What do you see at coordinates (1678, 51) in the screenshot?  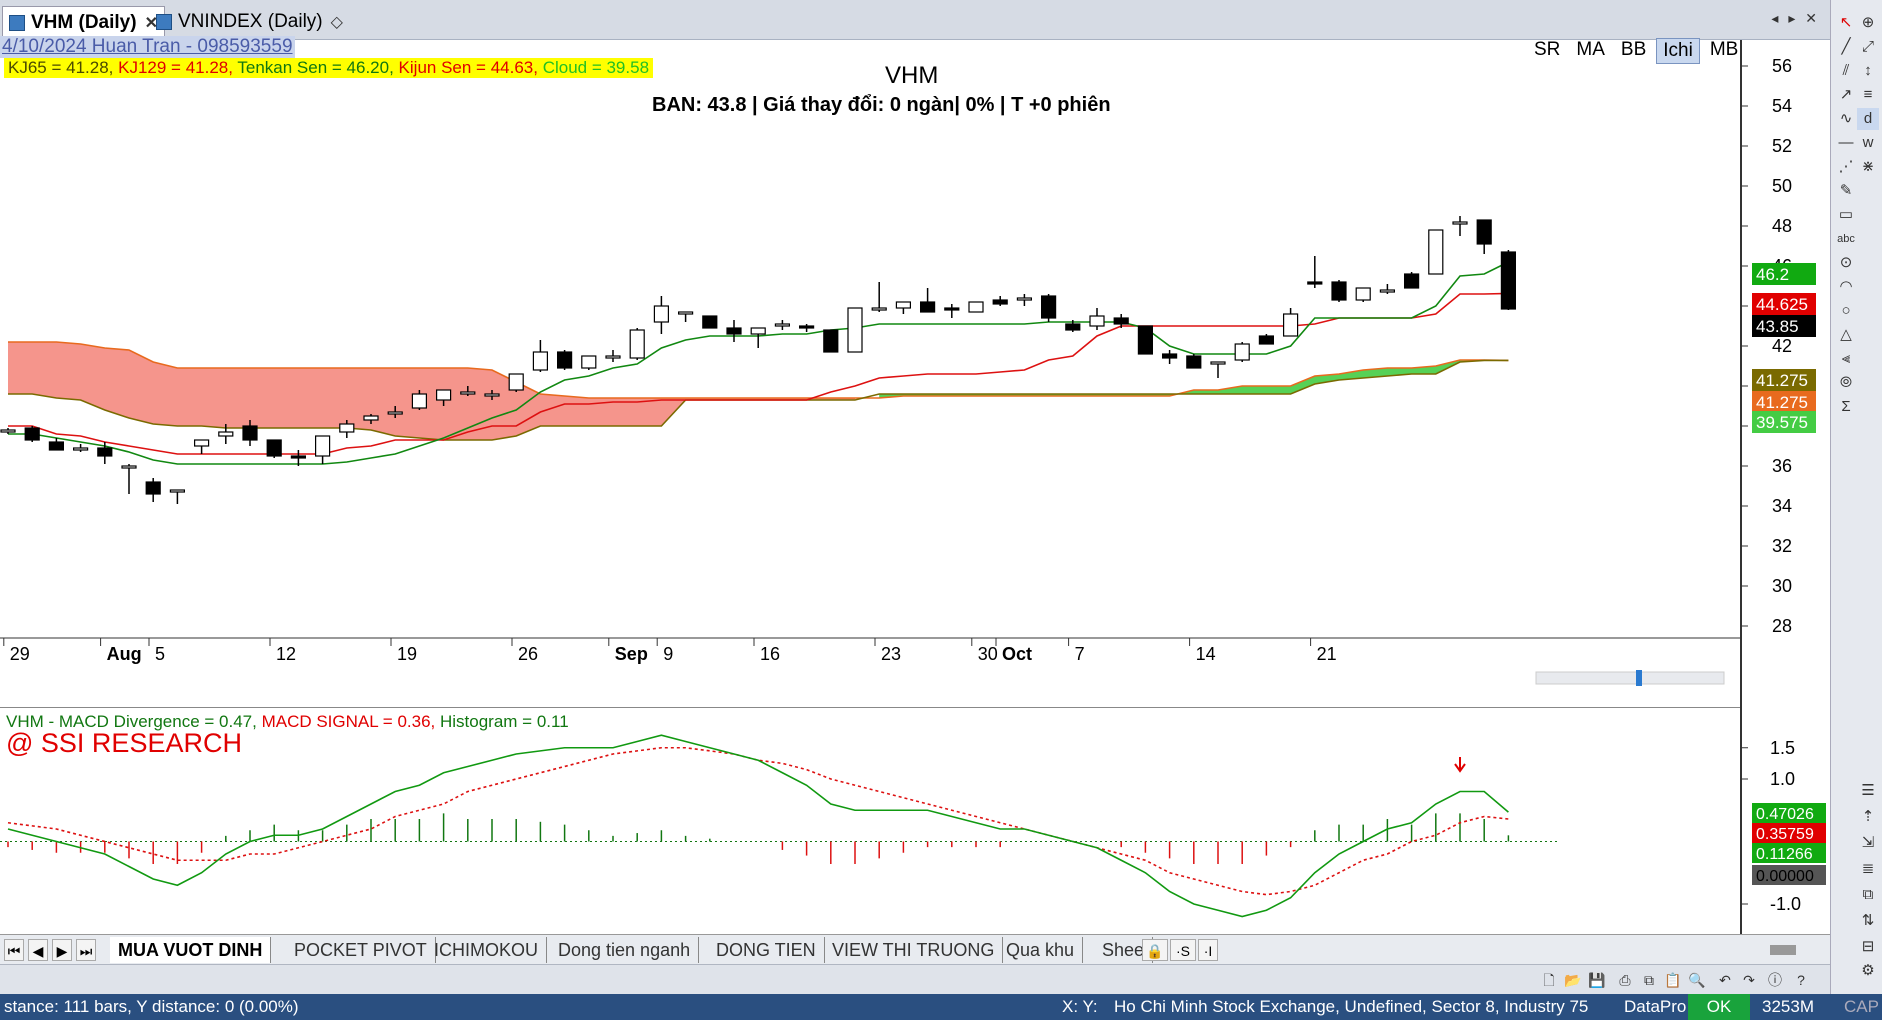 I see `ichi-button: Ichi` at bounding box center [1678, 51].